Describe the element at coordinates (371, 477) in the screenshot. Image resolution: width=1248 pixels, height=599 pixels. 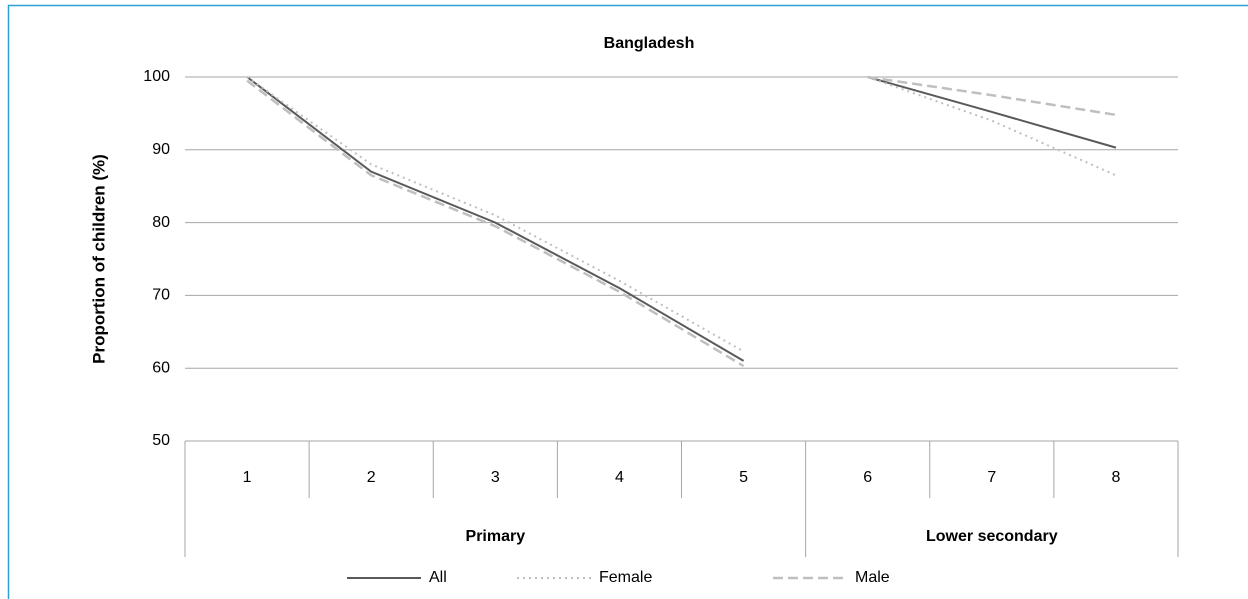
I see `x-tick-label: 2` at that location.